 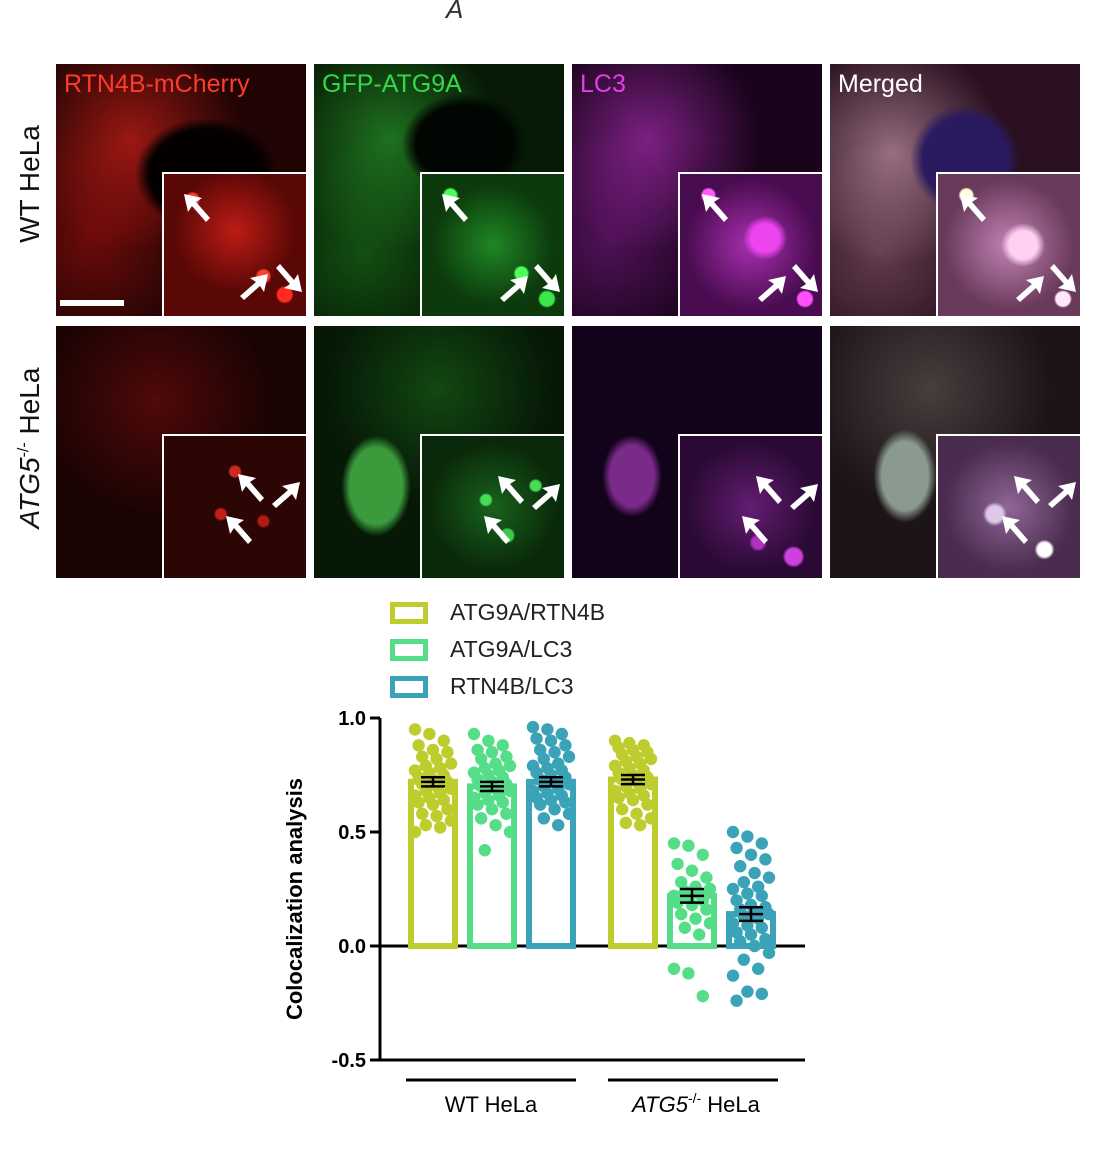 What do you see at coordinates (511, 649) in the screenshot?
I see `legend-label: ATG9A/LC3` at bounding box center [511, 649].